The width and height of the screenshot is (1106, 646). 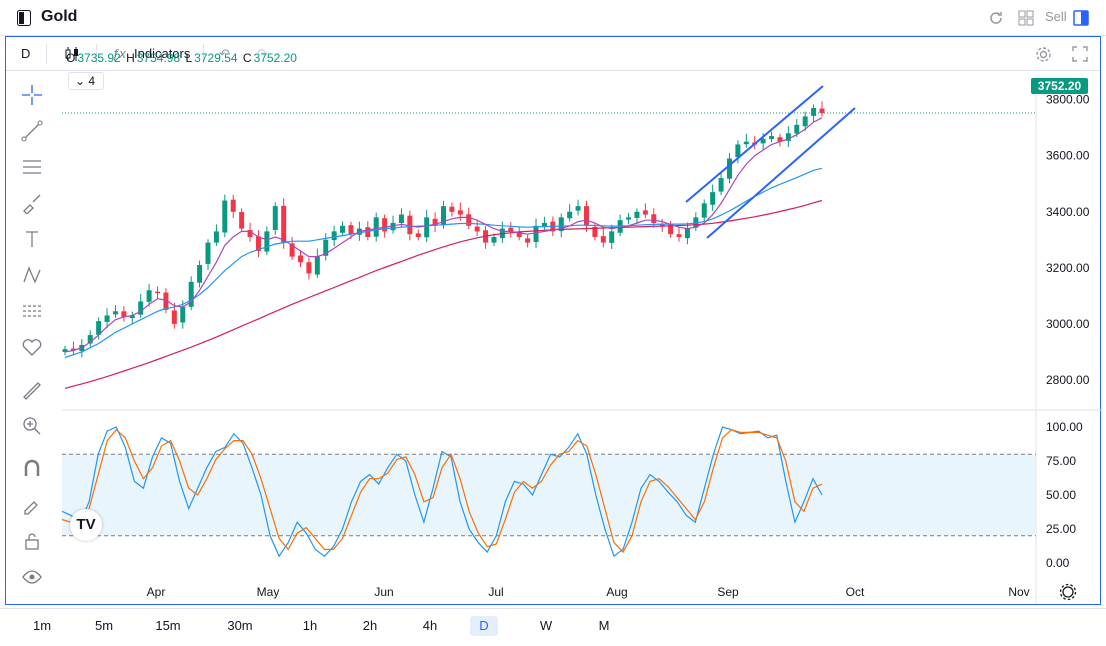 What do you see at coordinates (1061, 529) in the screenshot?
I see `oscillator-tick-label: 25.00` at bounding box center [1061, 529].